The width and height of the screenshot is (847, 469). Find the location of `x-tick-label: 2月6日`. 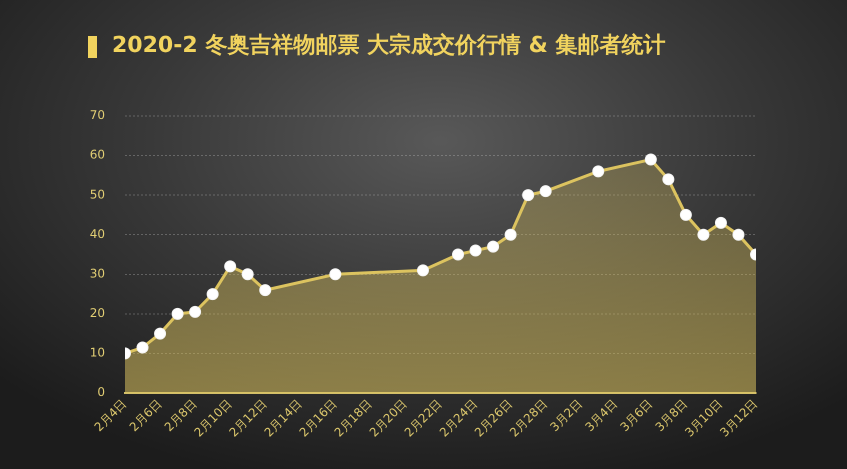

x-tick-label: 2月6日 is located at coordinates (145, 415).